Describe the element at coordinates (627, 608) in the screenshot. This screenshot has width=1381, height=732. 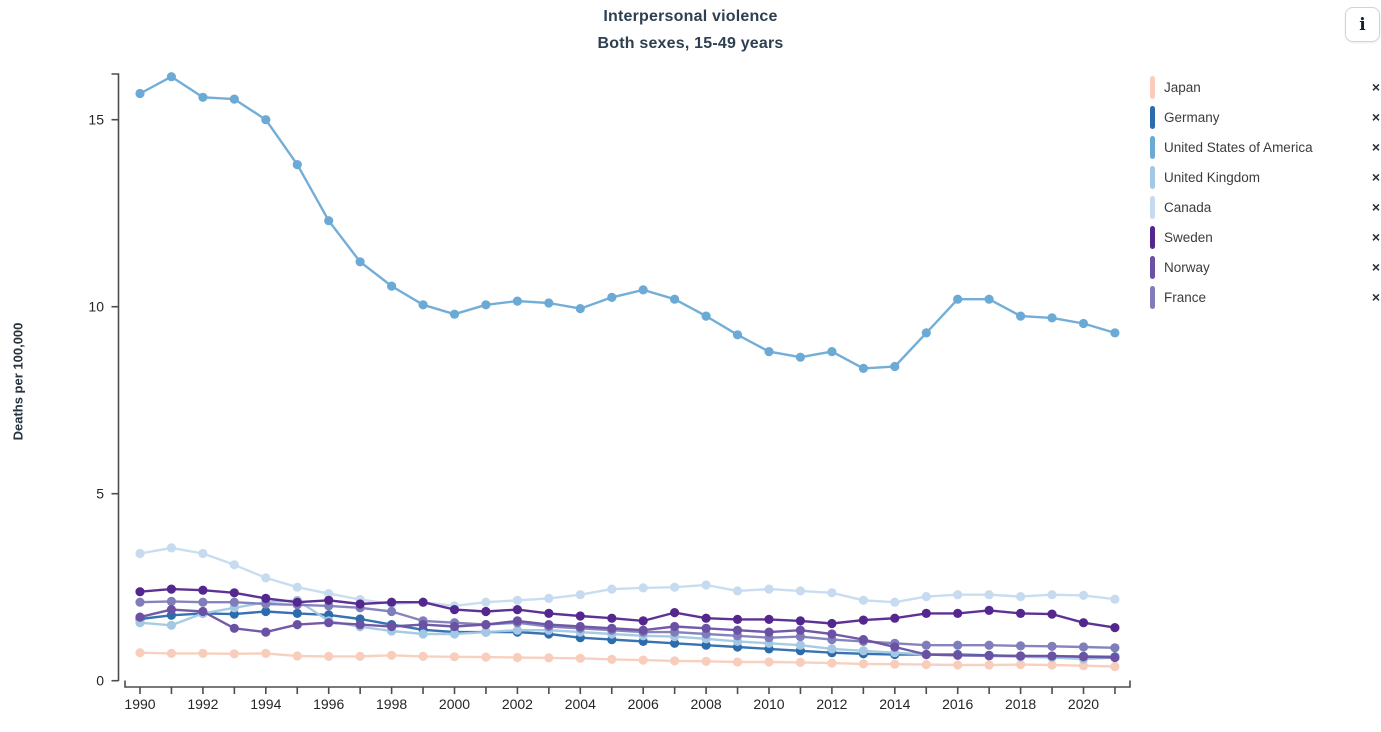
I see `series-sweden` at that location.